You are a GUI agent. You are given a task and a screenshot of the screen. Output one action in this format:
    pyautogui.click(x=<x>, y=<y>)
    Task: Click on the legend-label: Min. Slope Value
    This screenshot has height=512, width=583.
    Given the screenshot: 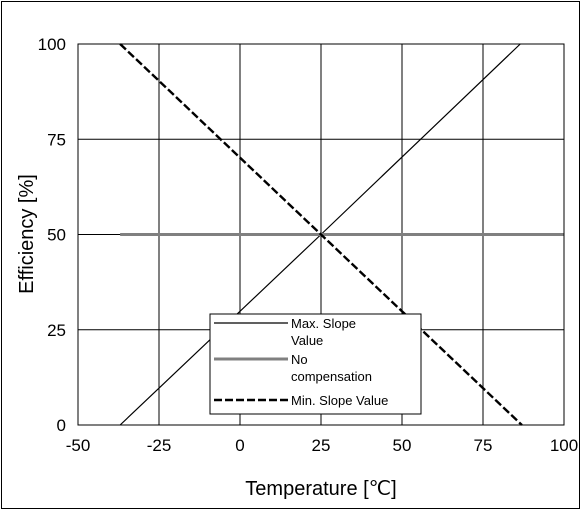 What is the action you would take?
    pyautogui.click(x=339, y=400)
    